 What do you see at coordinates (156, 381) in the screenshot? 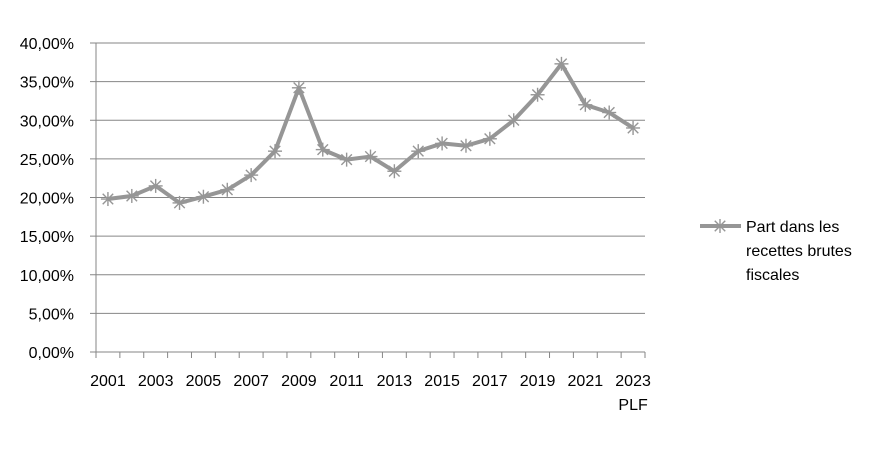
I see `x-tick-label: 2003` at bounding box center [156, 381].